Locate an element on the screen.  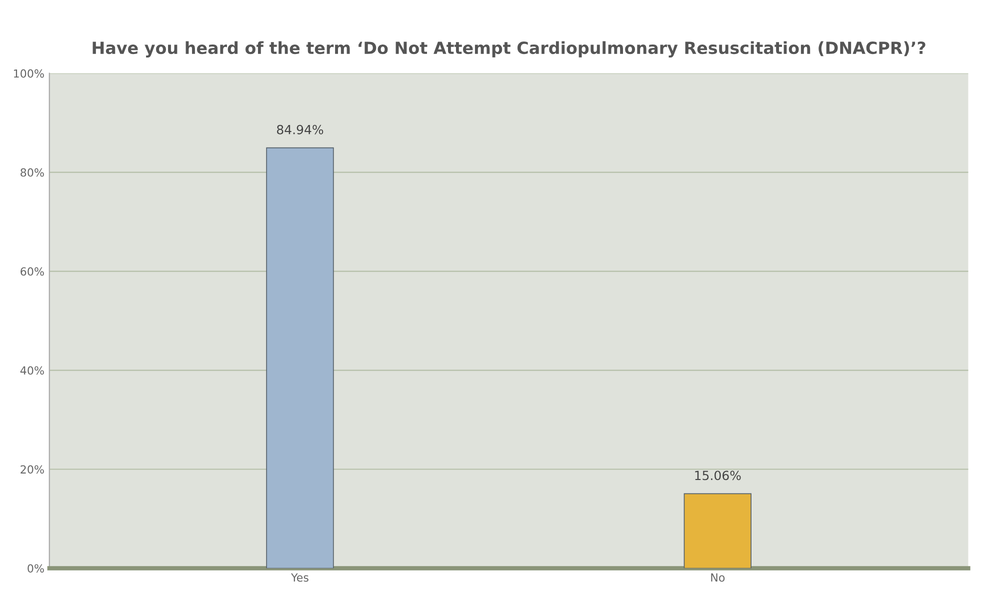
data-label: 84.94% is located at coordinates (300, 129).